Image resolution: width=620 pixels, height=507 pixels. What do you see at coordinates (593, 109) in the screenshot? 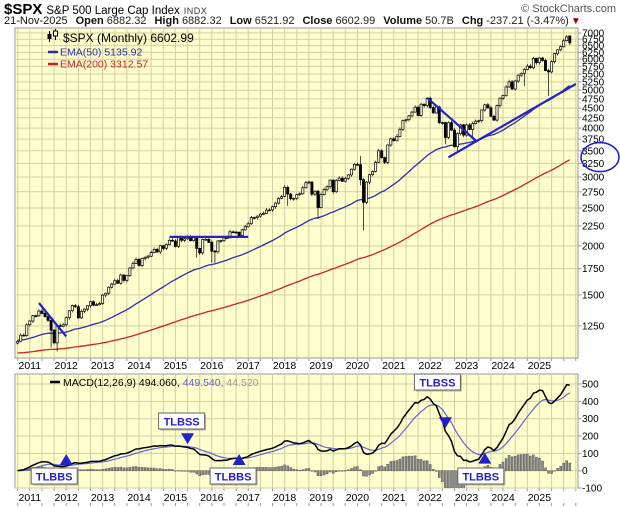
I see `svg-text: 4500` at bounding box center [593, 109].